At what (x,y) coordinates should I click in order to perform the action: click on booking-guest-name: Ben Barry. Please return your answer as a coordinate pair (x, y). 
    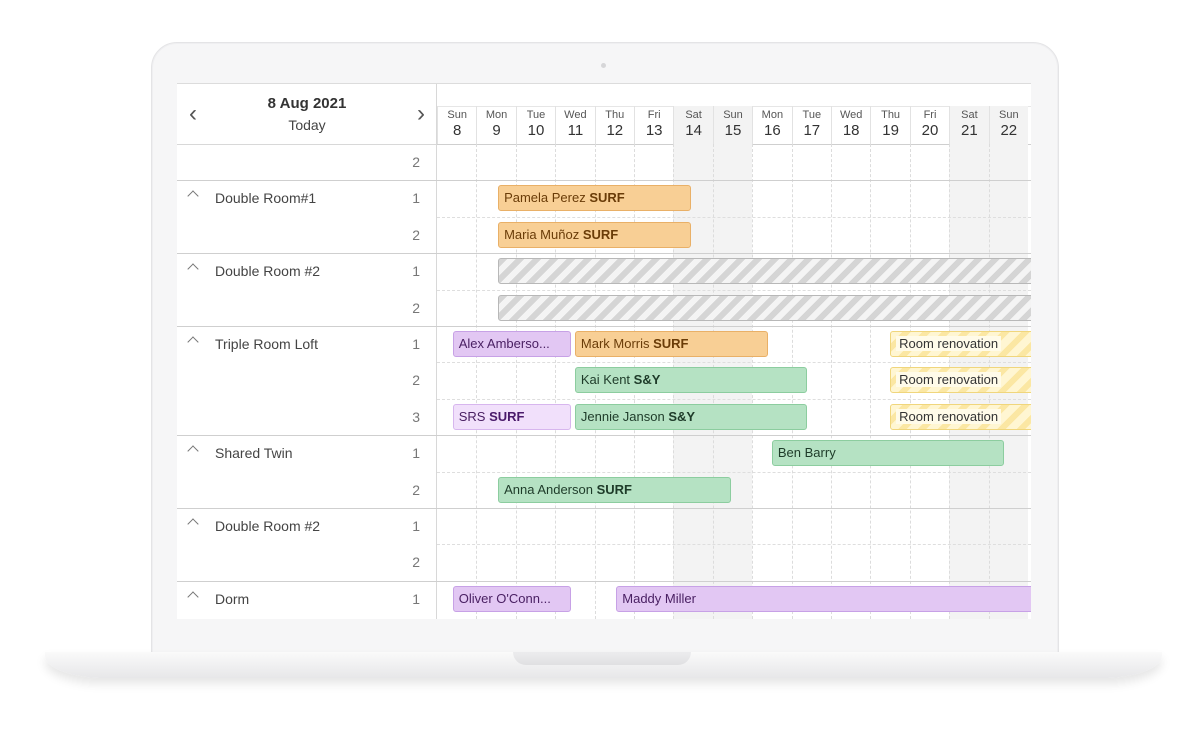
    Looking at the image, I should click on (806, 453).